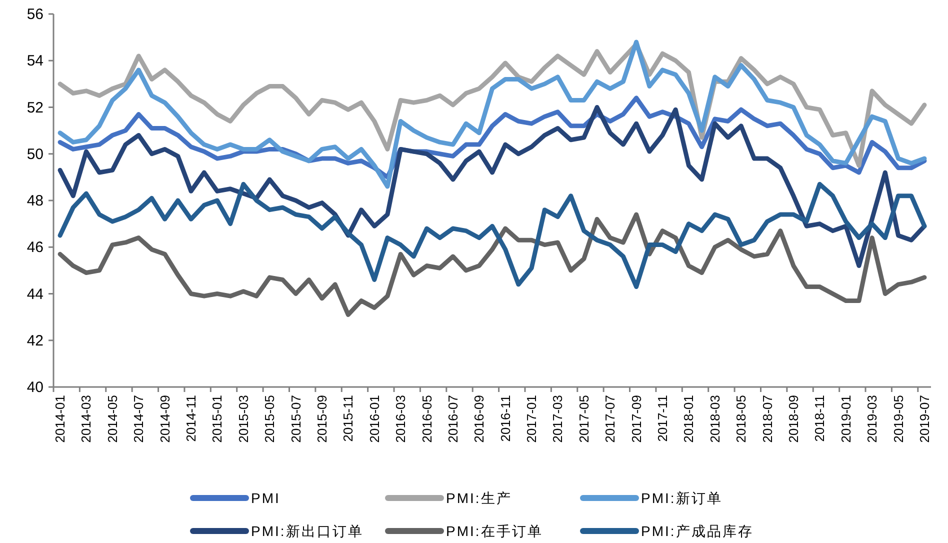 This screenshot has height=543, width=948. What do you see at coordinates (688, 419) in the screenshot?
I see `x-tick-label: 2018-01` at bounding box center [688, 419].